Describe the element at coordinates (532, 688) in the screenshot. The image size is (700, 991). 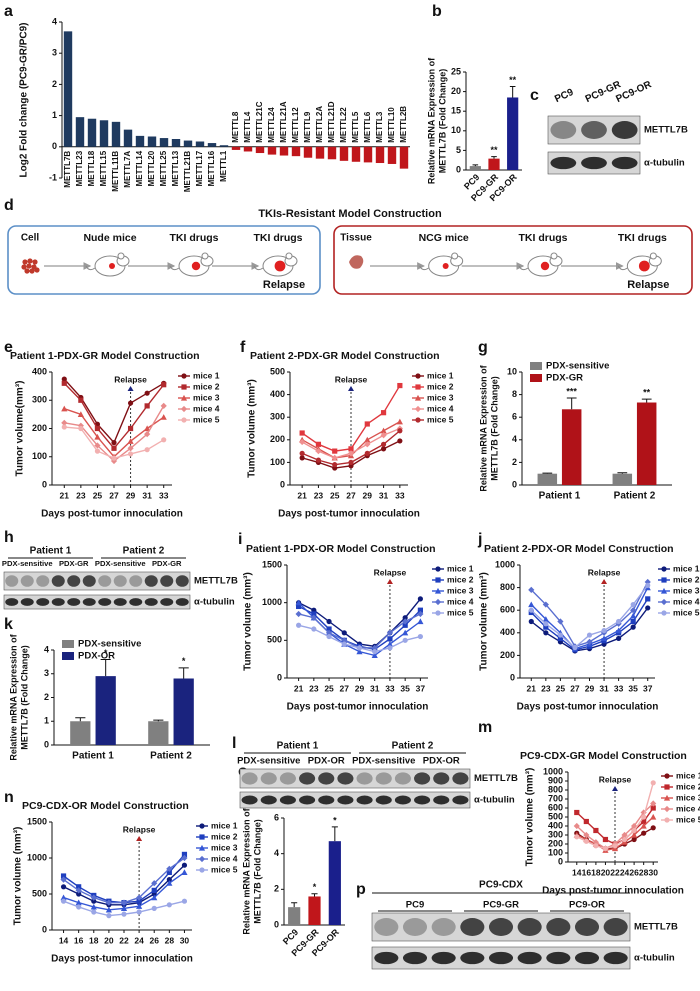
I see `x-tick-label: 21` at that location.